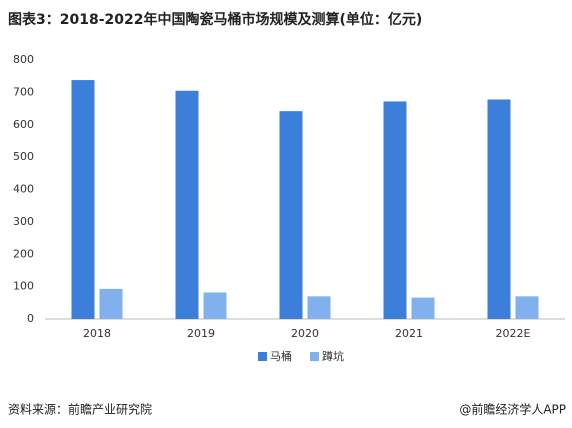 The height and width of the screenshot is (428, 572). I want to click on y-tick-label: 600, so click(23, 124).